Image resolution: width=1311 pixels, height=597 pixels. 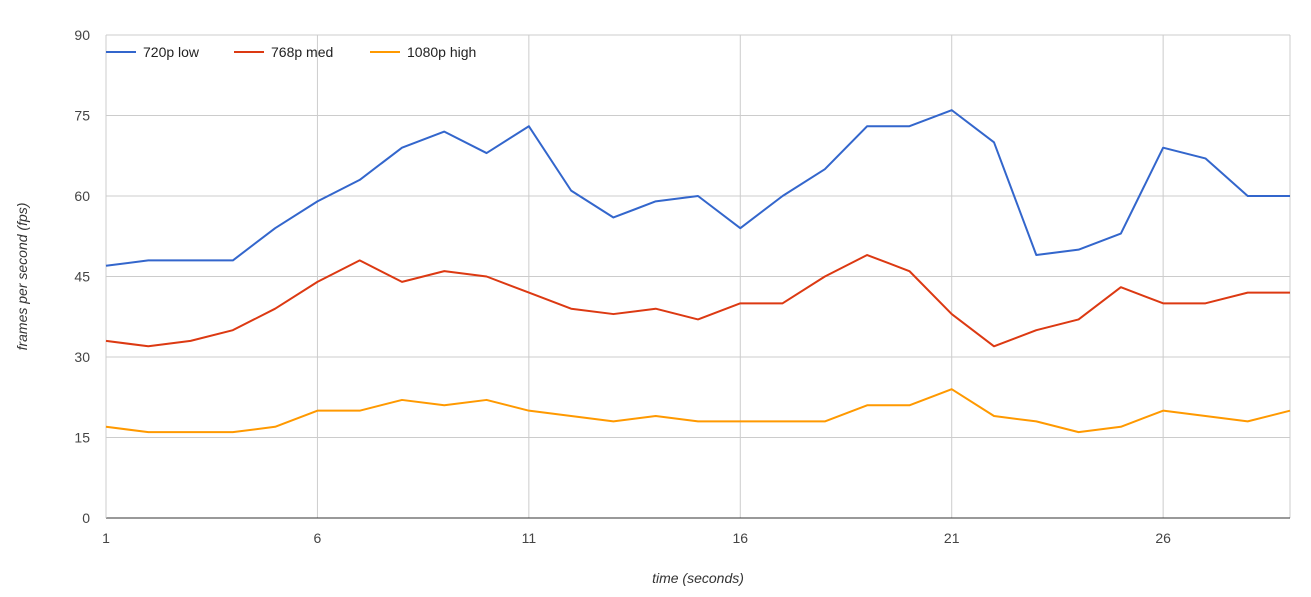 I want to click on y-tick-label: 75, so click(x=82, y=116).